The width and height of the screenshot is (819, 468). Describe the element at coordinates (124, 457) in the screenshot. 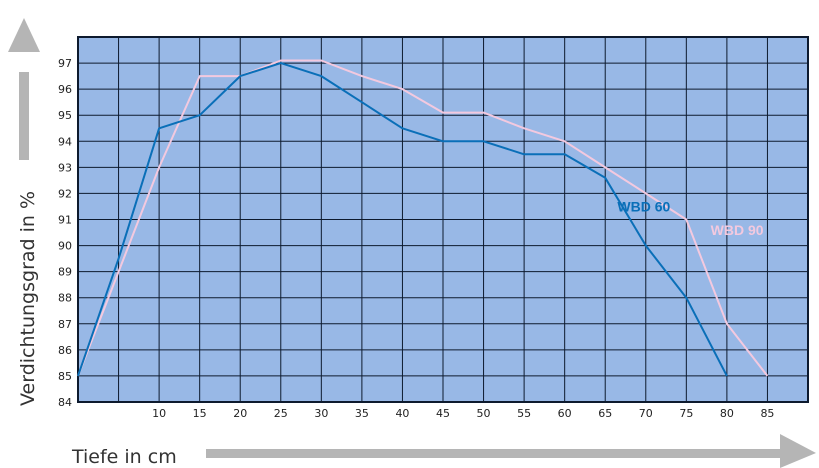

I see `x-axis-title: Tiefe in cm` at that location.